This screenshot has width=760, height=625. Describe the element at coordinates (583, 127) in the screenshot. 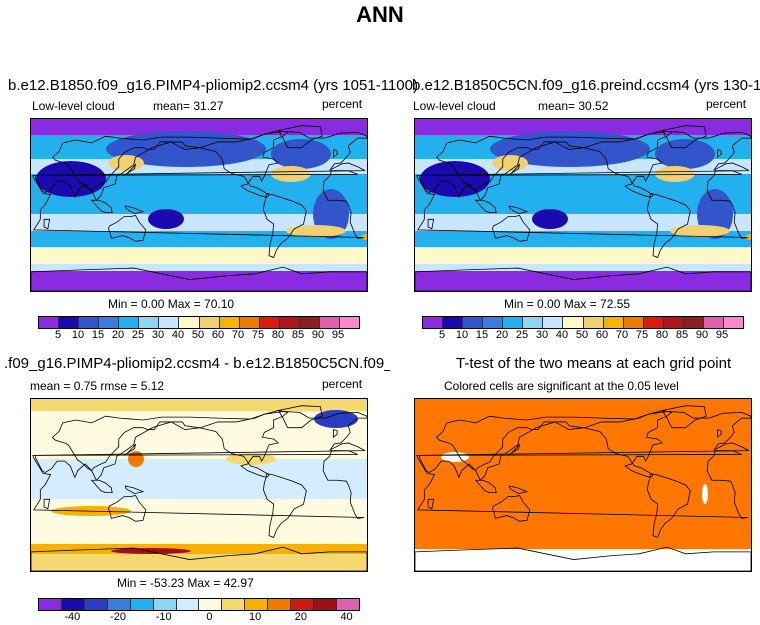

I see `field-arctic` at that location.